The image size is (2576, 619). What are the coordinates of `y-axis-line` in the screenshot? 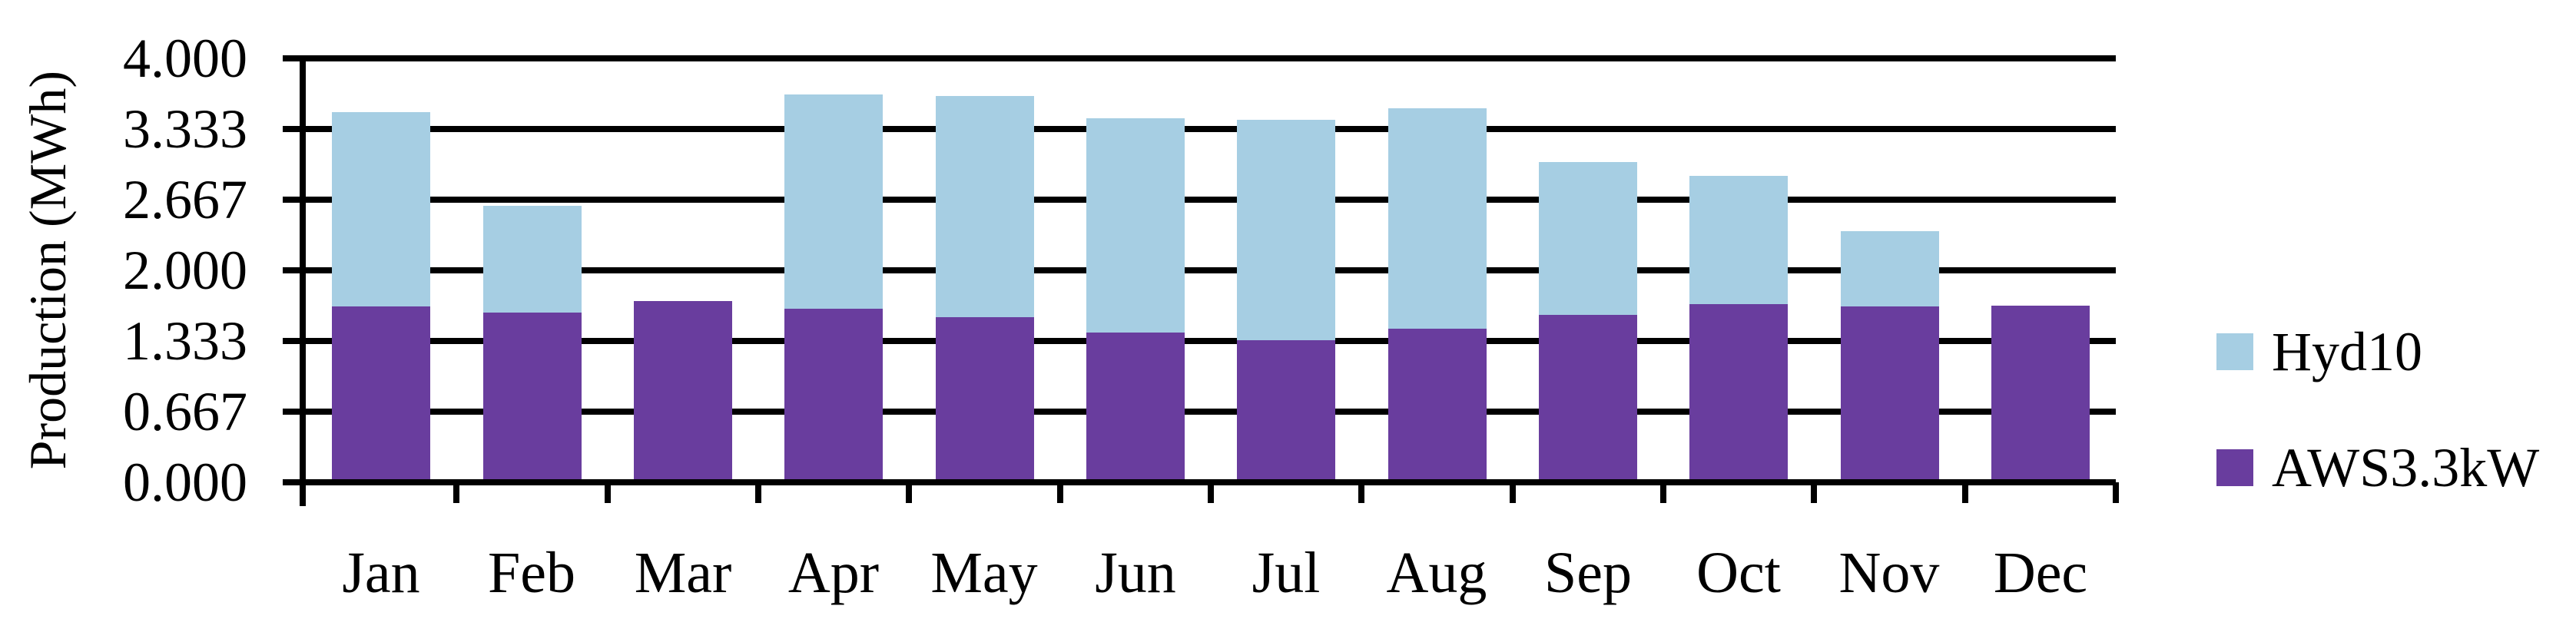 It's located at (303, 280).